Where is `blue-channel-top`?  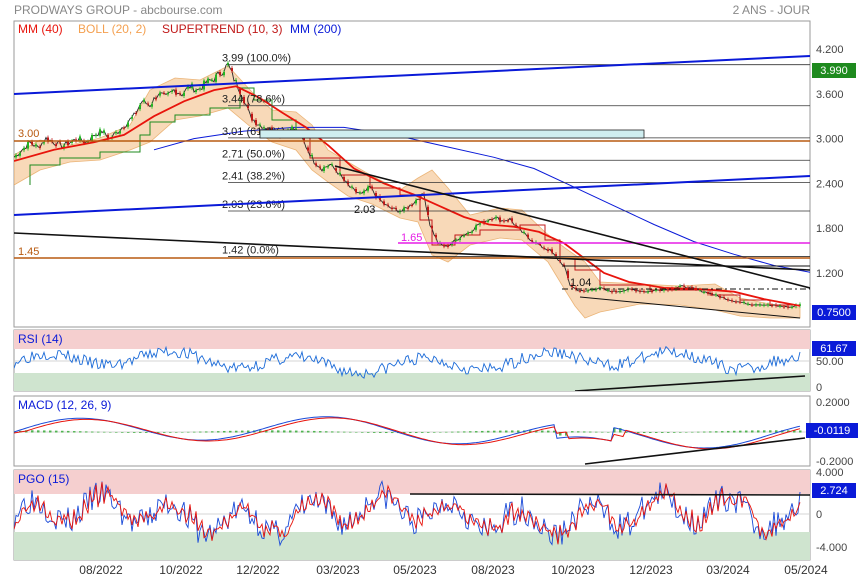
blue-channel-top is located at coordinates (412, 75).